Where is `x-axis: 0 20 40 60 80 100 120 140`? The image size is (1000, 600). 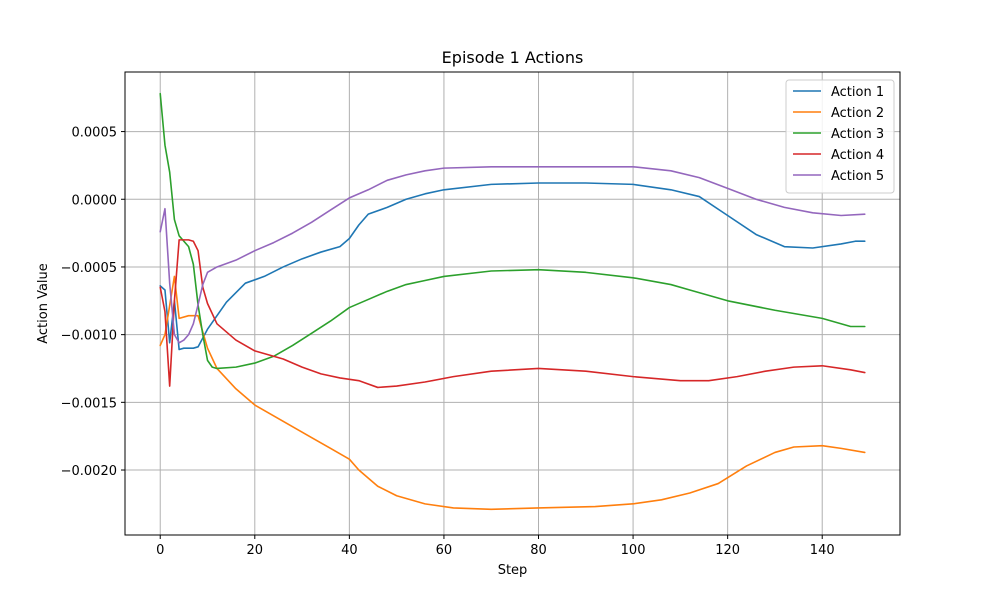 x-axis: 0 20 40 60 80 100 120 140 is located at coordinates (495, 546).